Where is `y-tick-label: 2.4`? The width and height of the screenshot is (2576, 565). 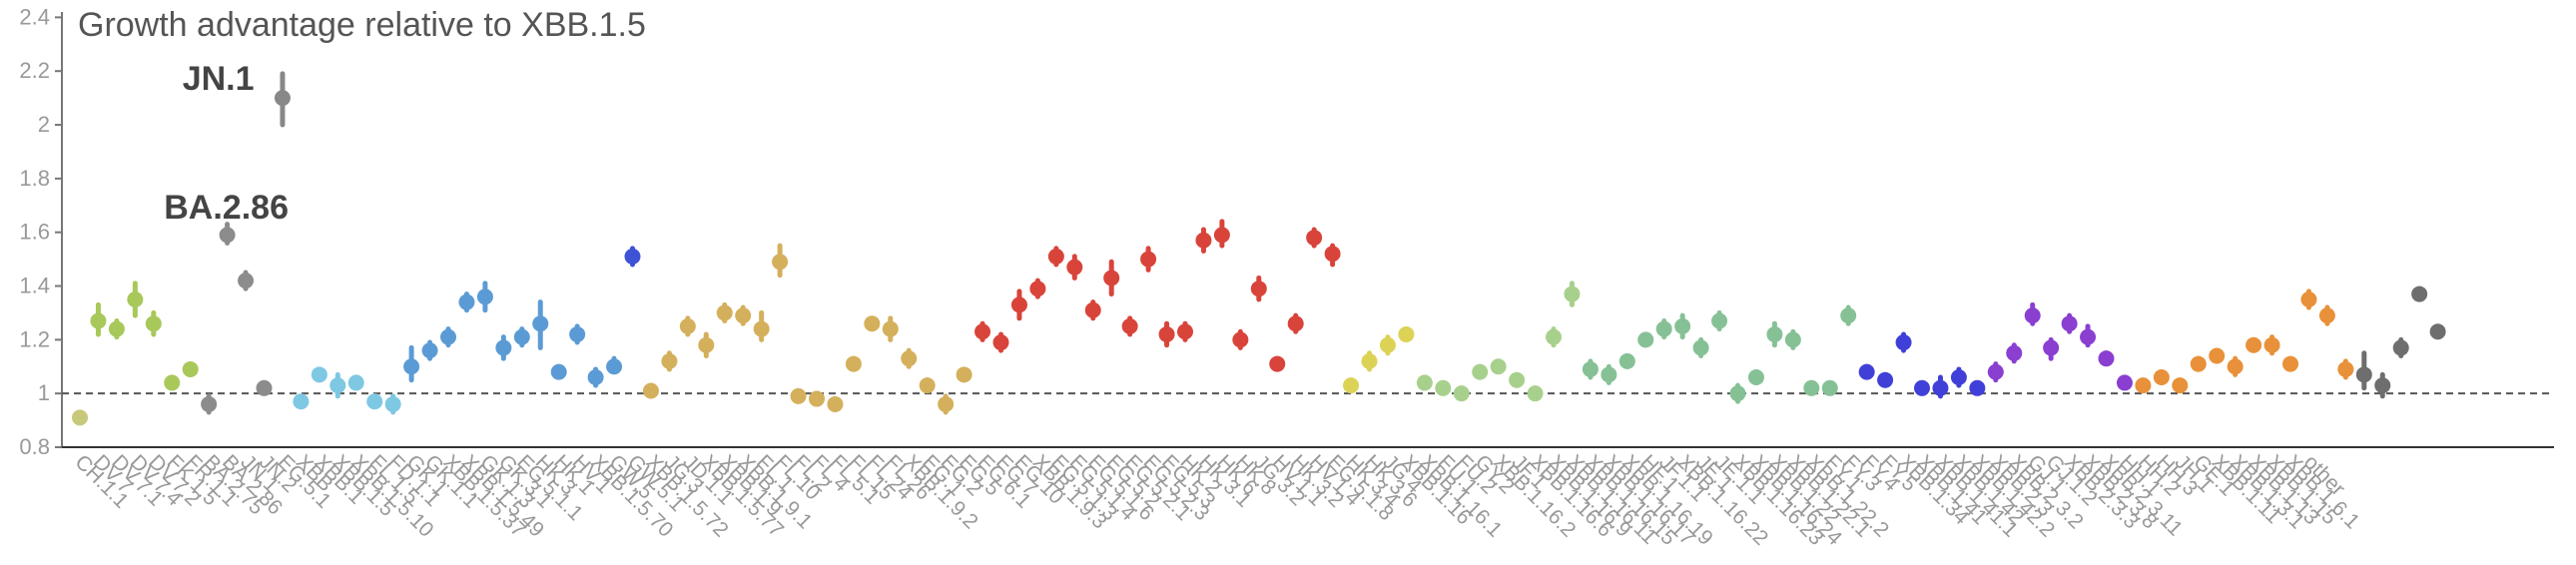
y-tick-label: 2.4 is located at coordinates (34, 16).